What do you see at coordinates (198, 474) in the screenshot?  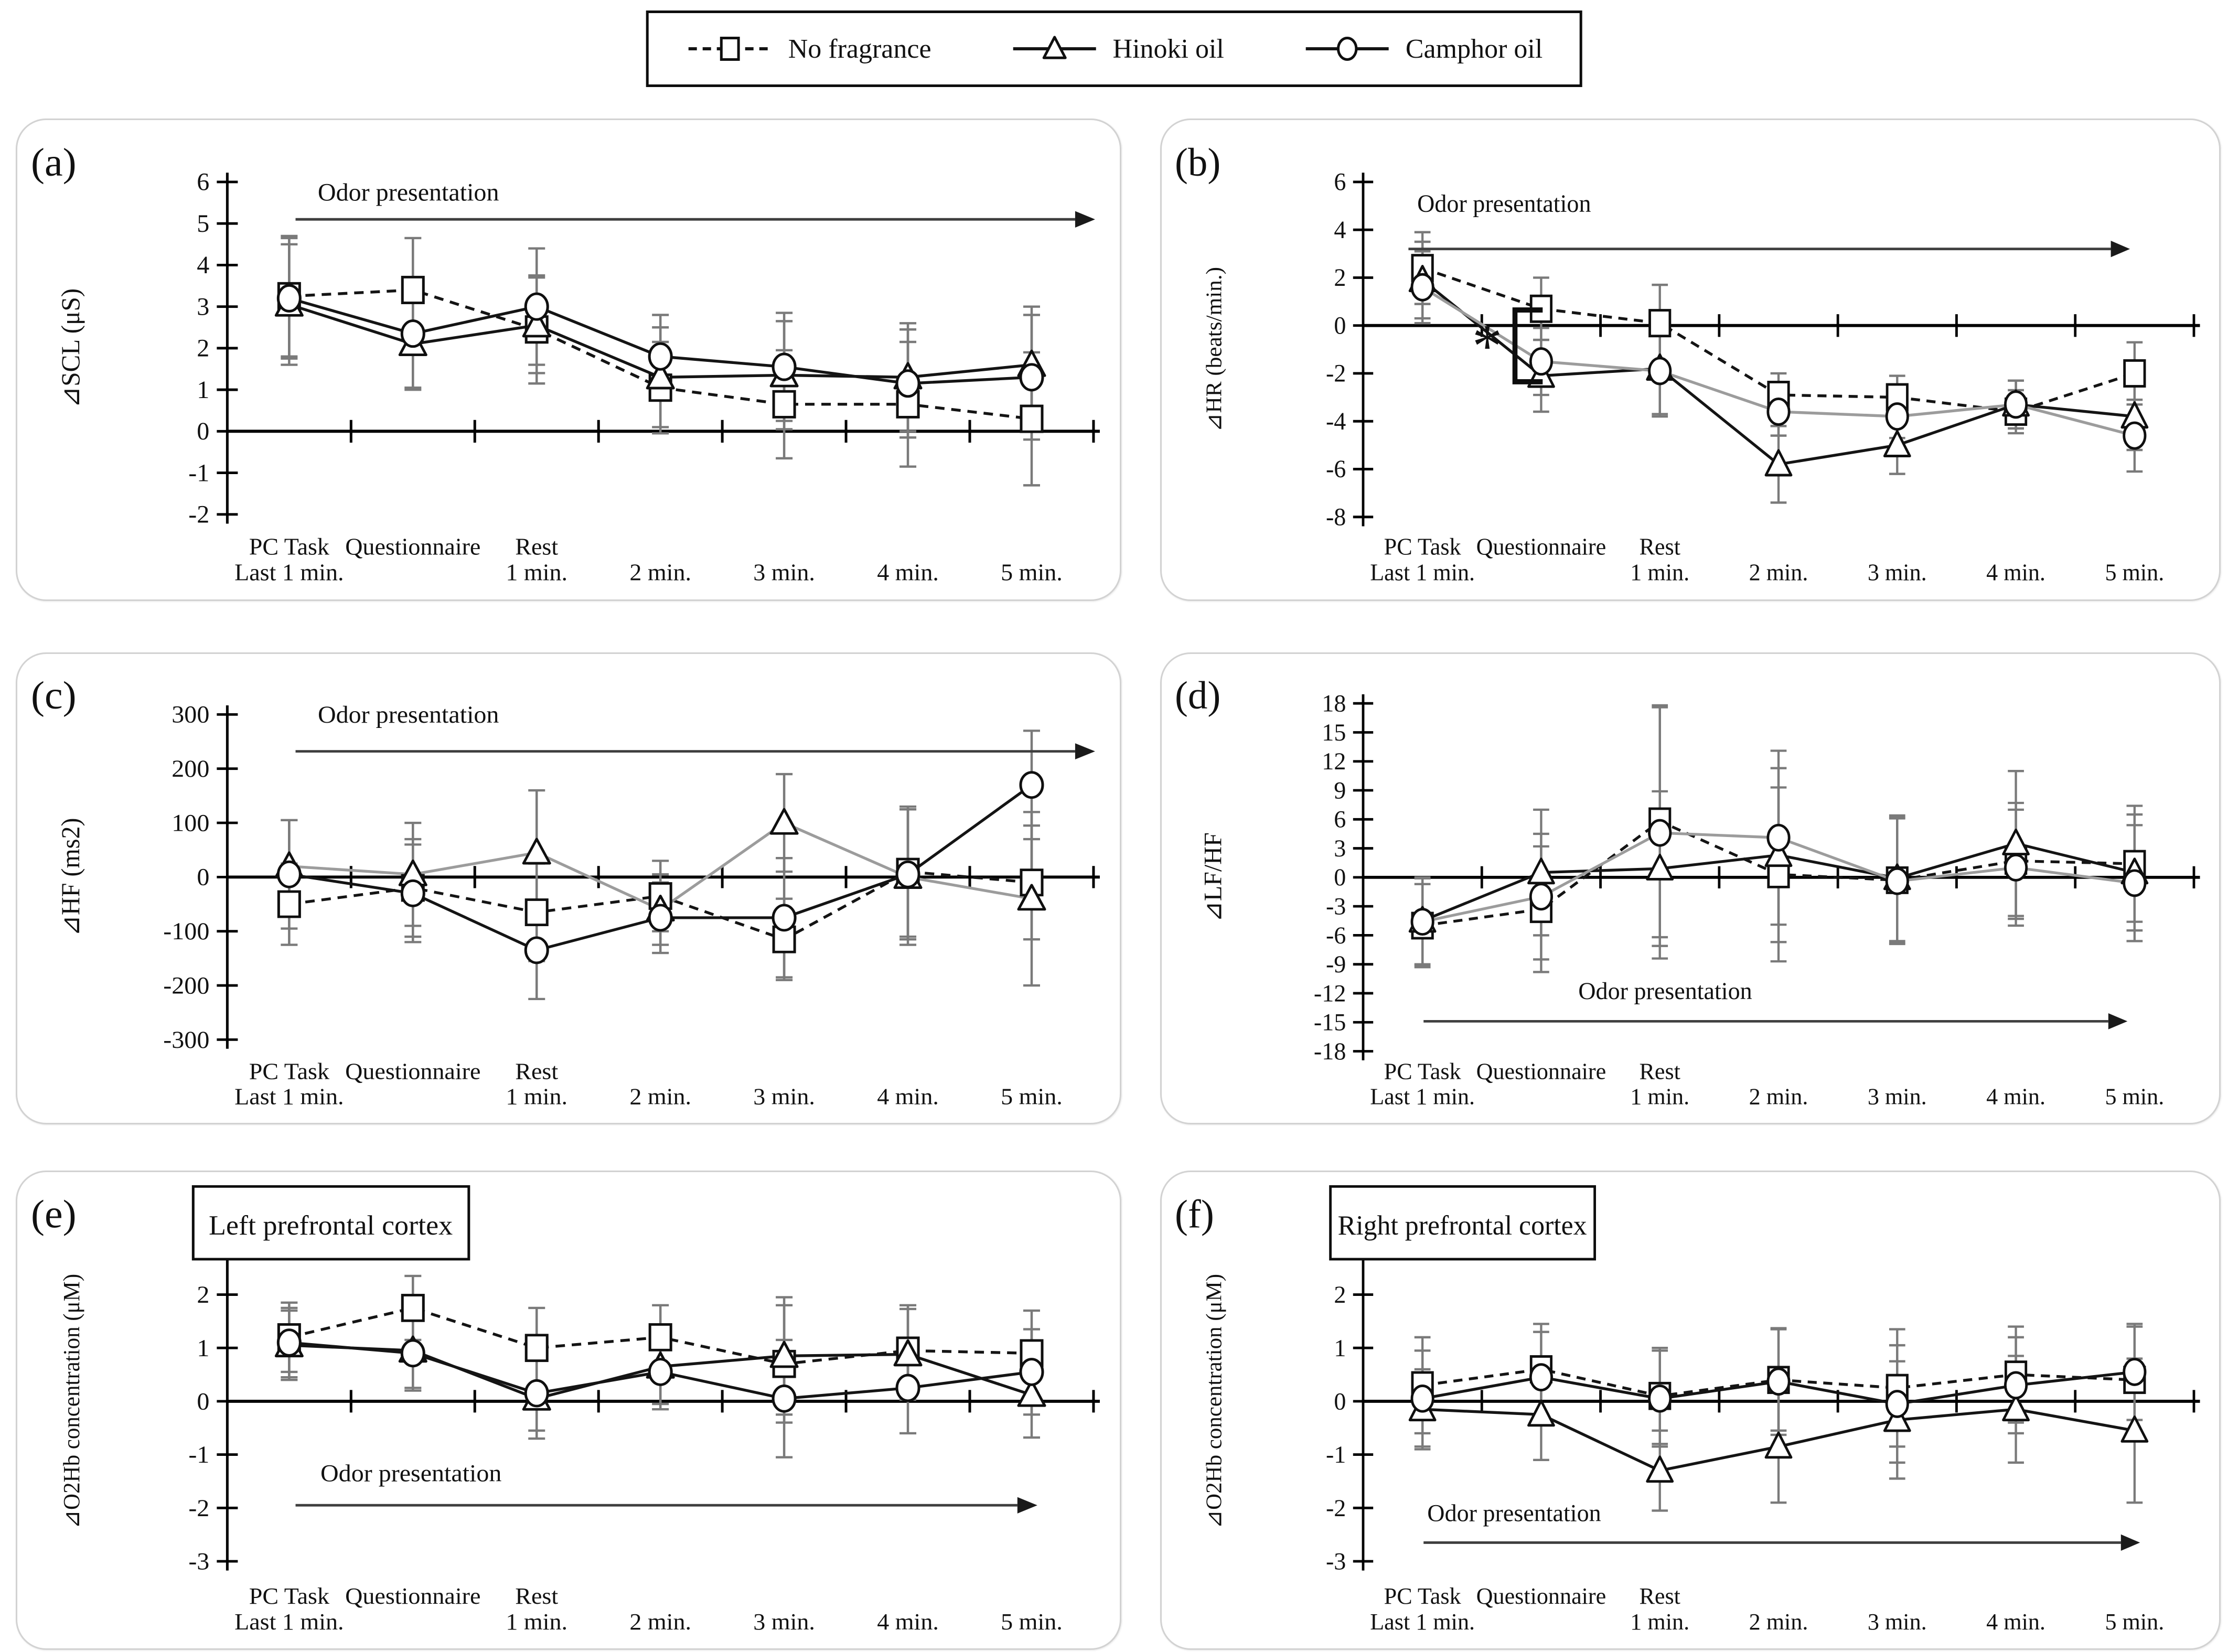 I see `y-tick-label: -1` at bounding box center [198, 474].